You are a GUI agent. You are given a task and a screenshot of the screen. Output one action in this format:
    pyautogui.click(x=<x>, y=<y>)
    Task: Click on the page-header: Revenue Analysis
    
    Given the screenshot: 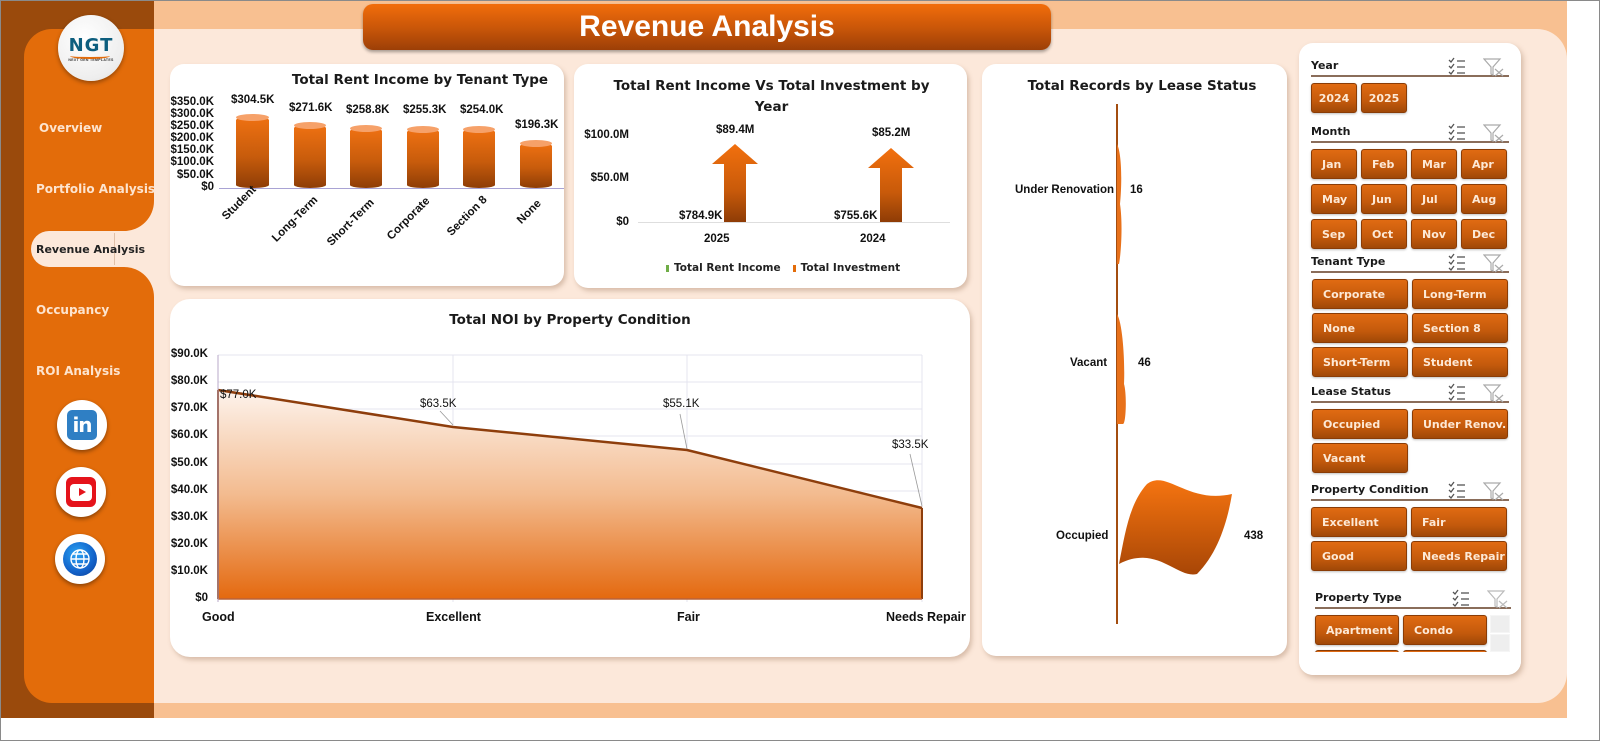 What is the action you would take?
    pyautogui.click(x=707, y=27)
    